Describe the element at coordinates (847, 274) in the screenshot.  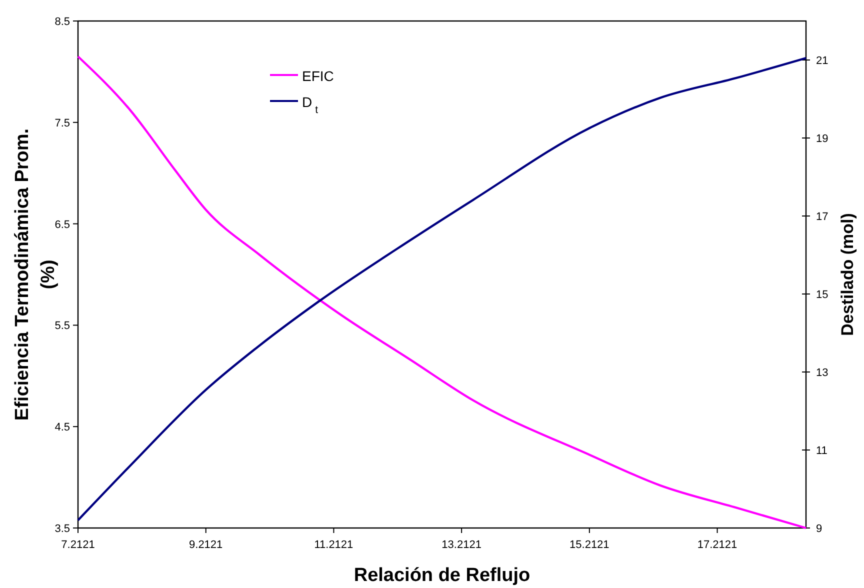
I see `y2-axis-title: Destilado (mol)` at that location.